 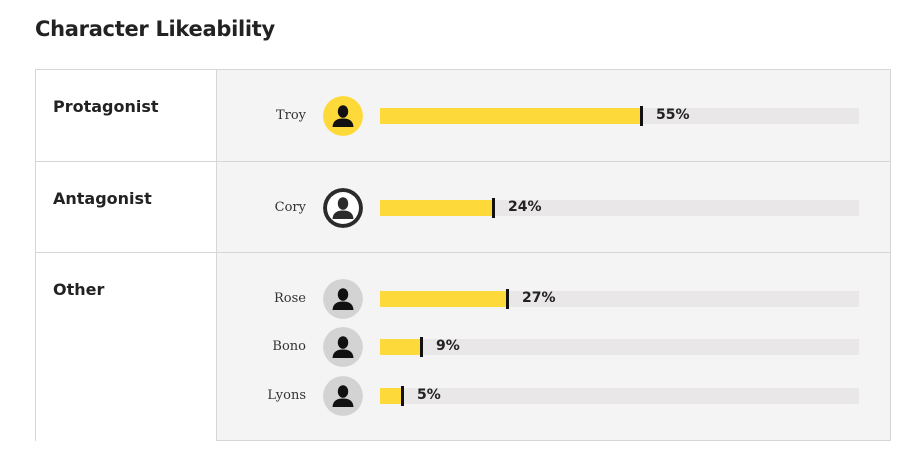 I want to click on chart-title: Character Likeability, so click(x=155, y=29).